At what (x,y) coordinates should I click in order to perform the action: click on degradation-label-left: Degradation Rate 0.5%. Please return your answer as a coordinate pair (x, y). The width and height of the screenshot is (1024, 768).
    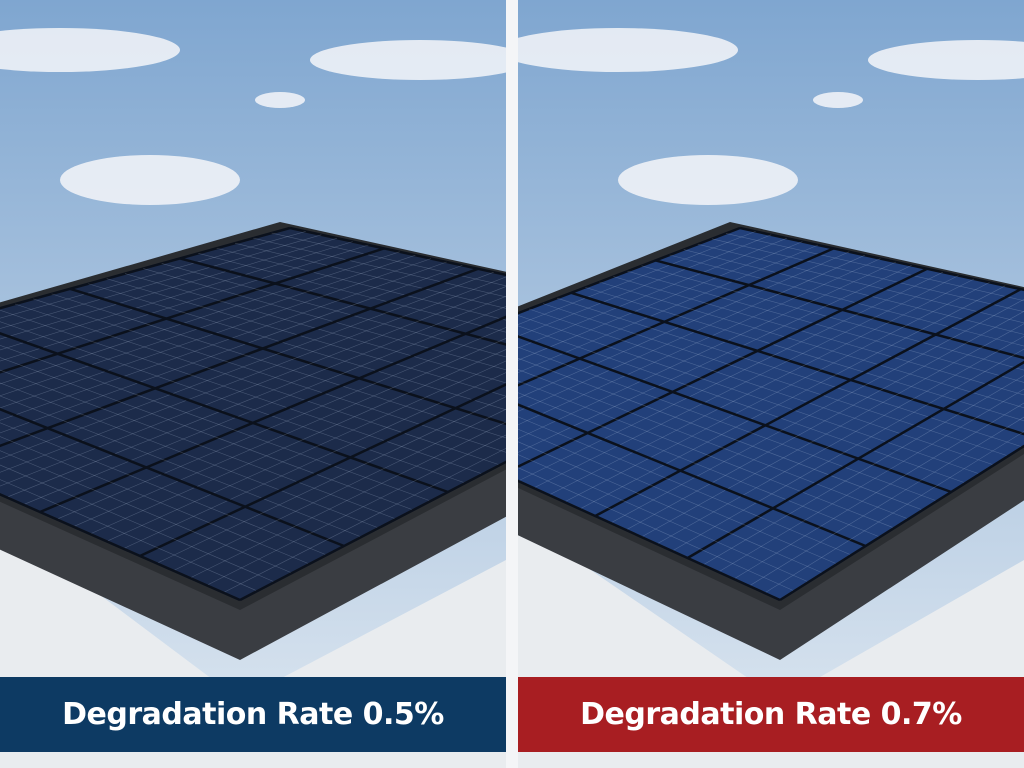
    Looking at the image, I should click on (253, 714).